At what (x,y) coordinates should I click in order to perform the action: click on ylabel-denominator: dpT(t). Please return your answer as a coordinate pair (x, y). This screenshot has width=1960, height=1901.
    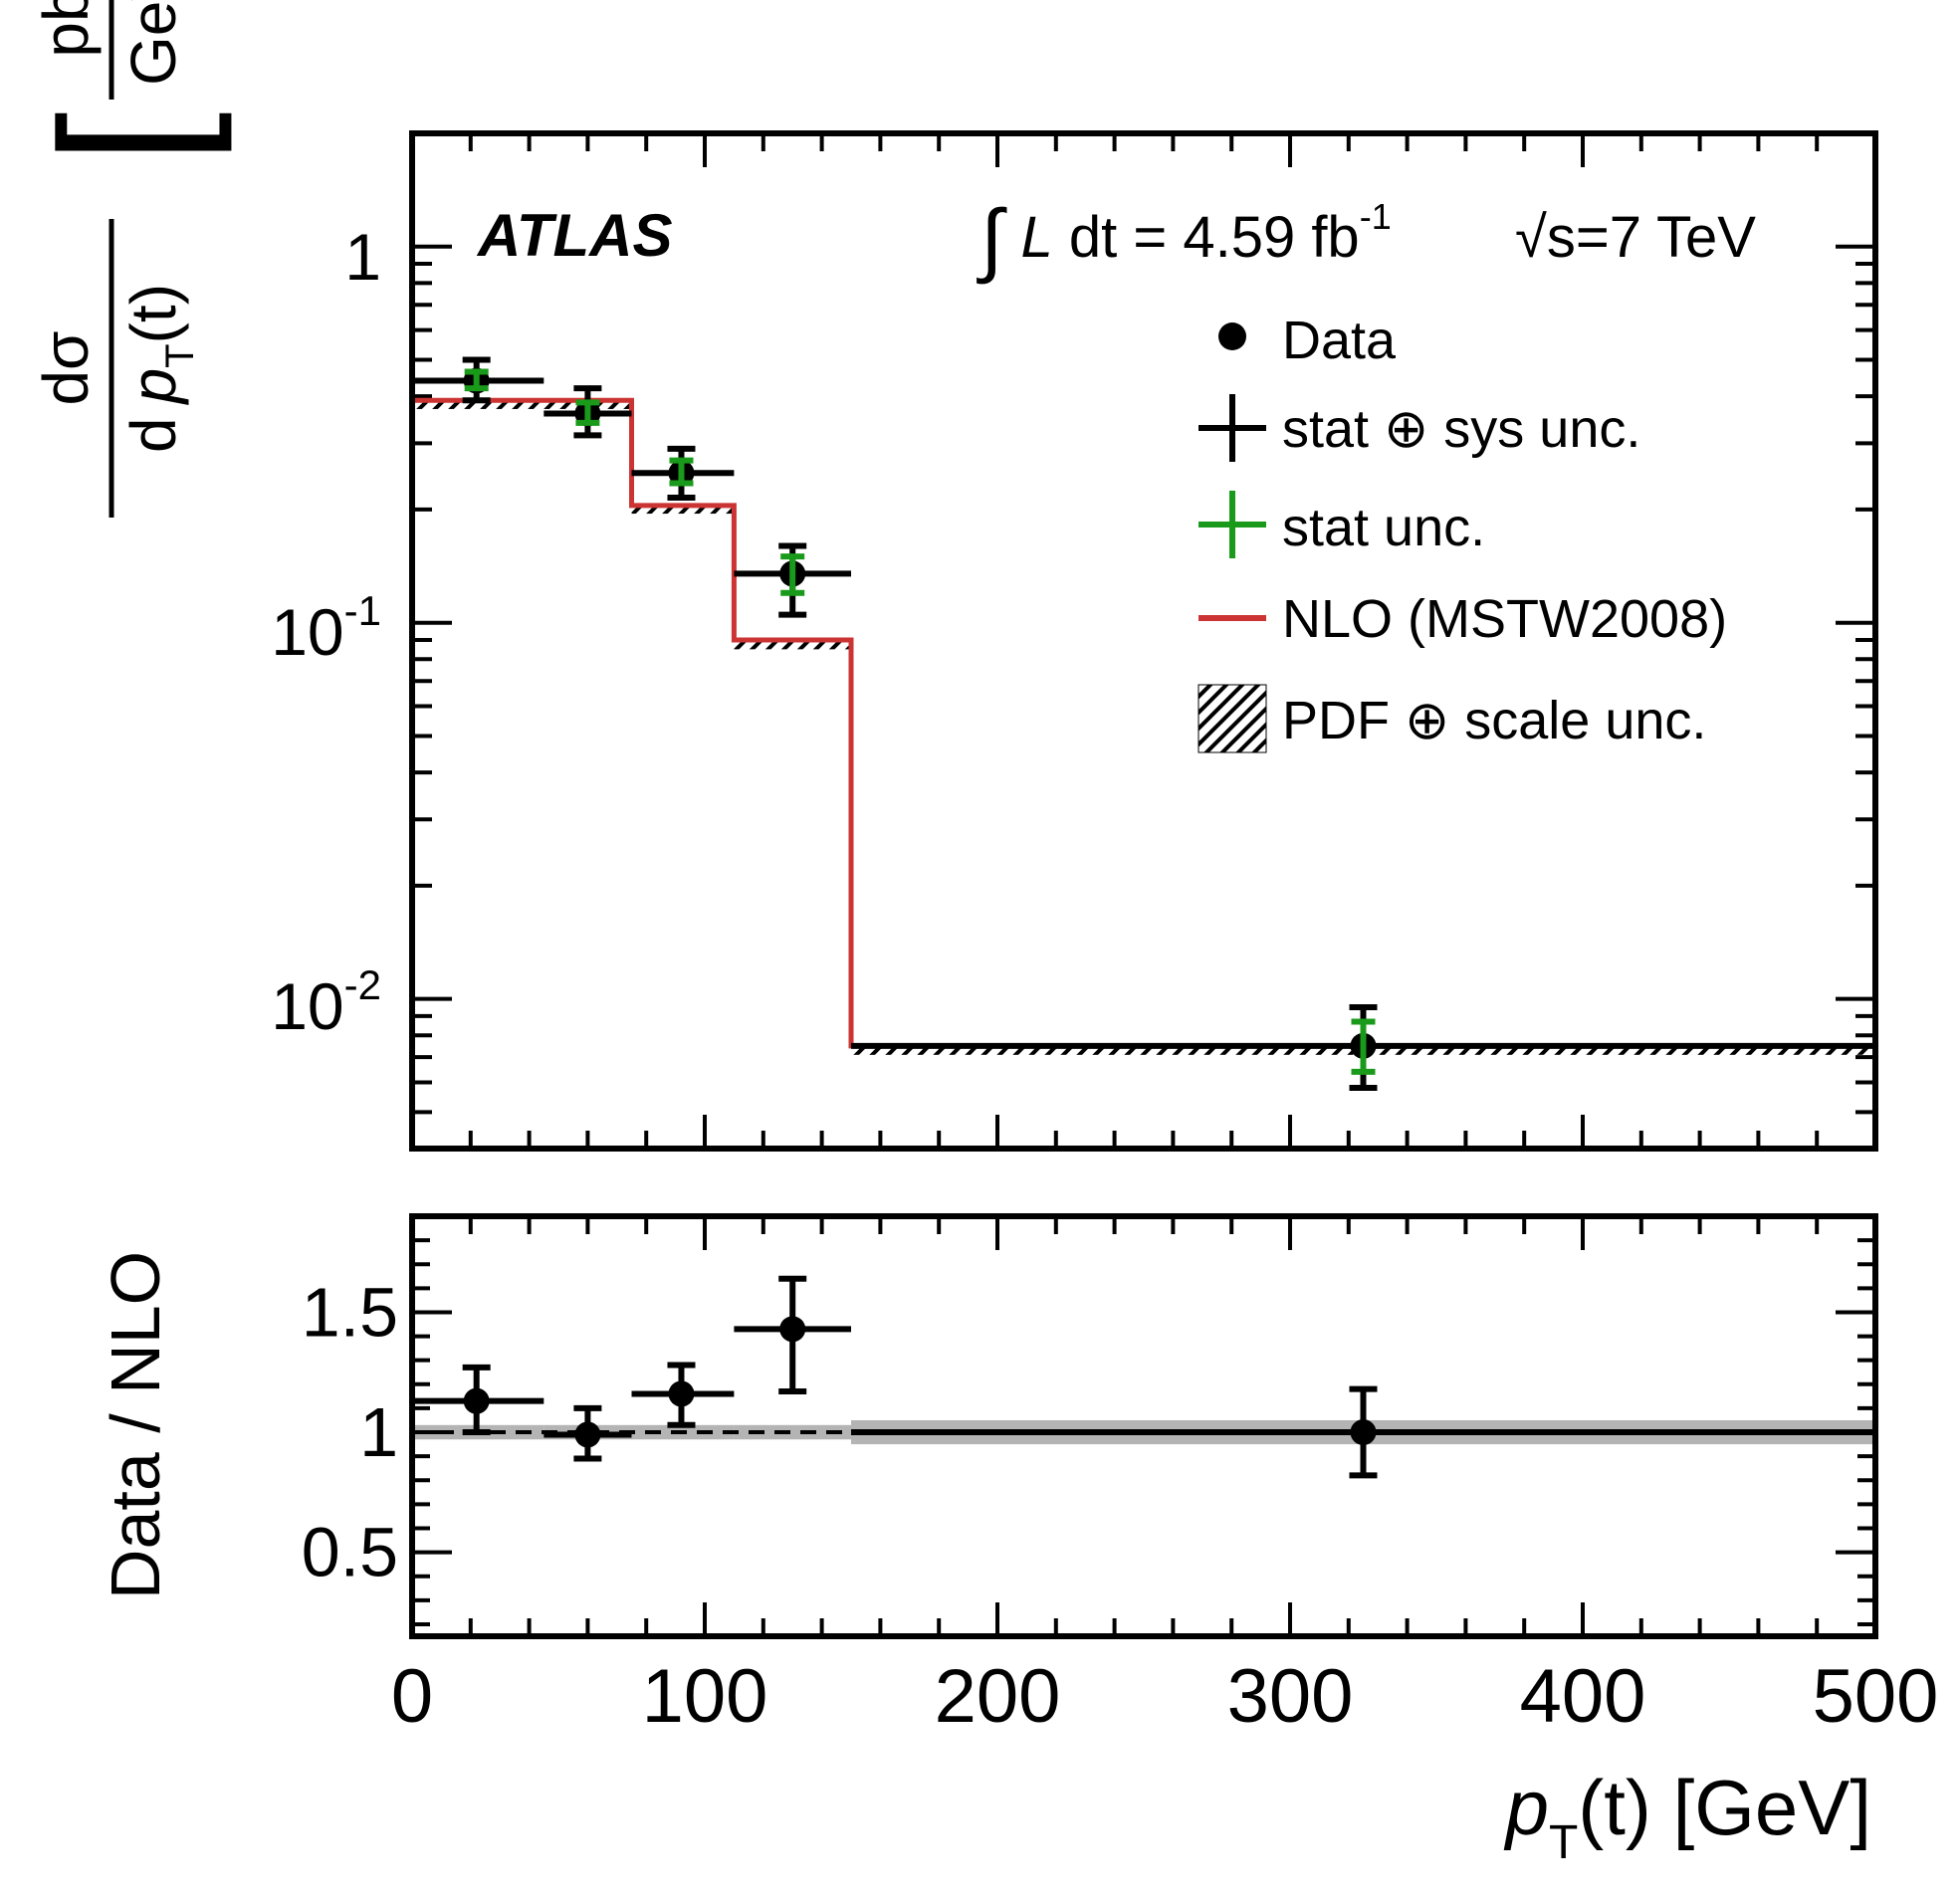
    Looking at the image, I should click on (159, 368).